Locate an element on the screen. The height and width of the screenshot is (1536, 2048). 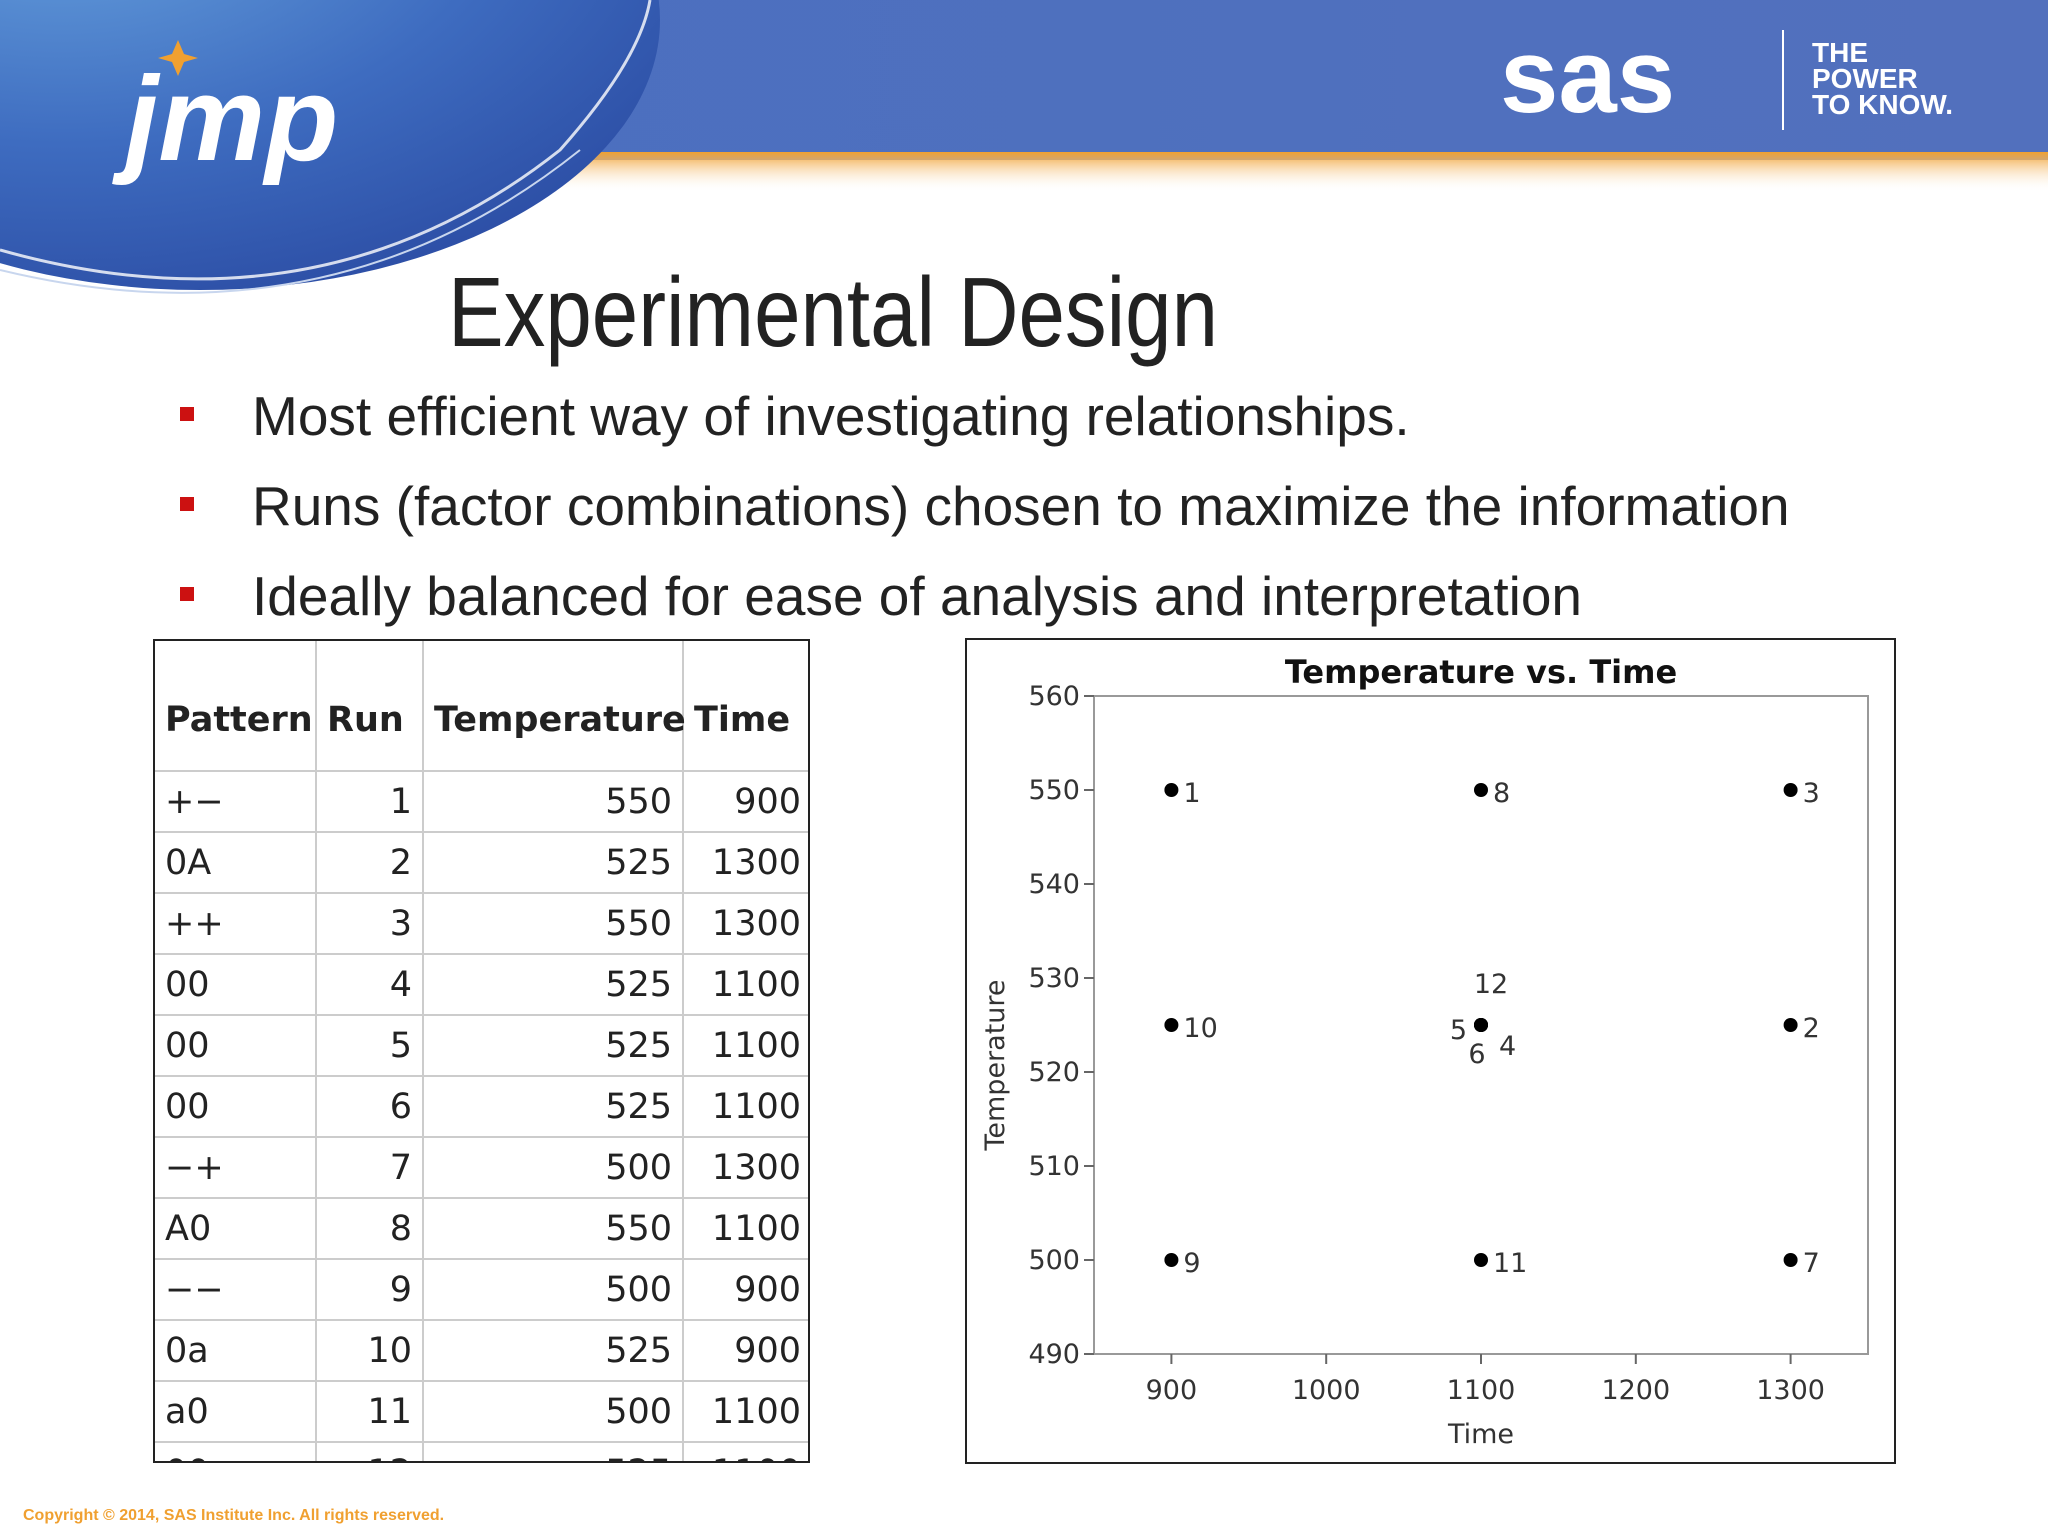
table-row: +− 1 550 900 is located at coordinates (481, 802).